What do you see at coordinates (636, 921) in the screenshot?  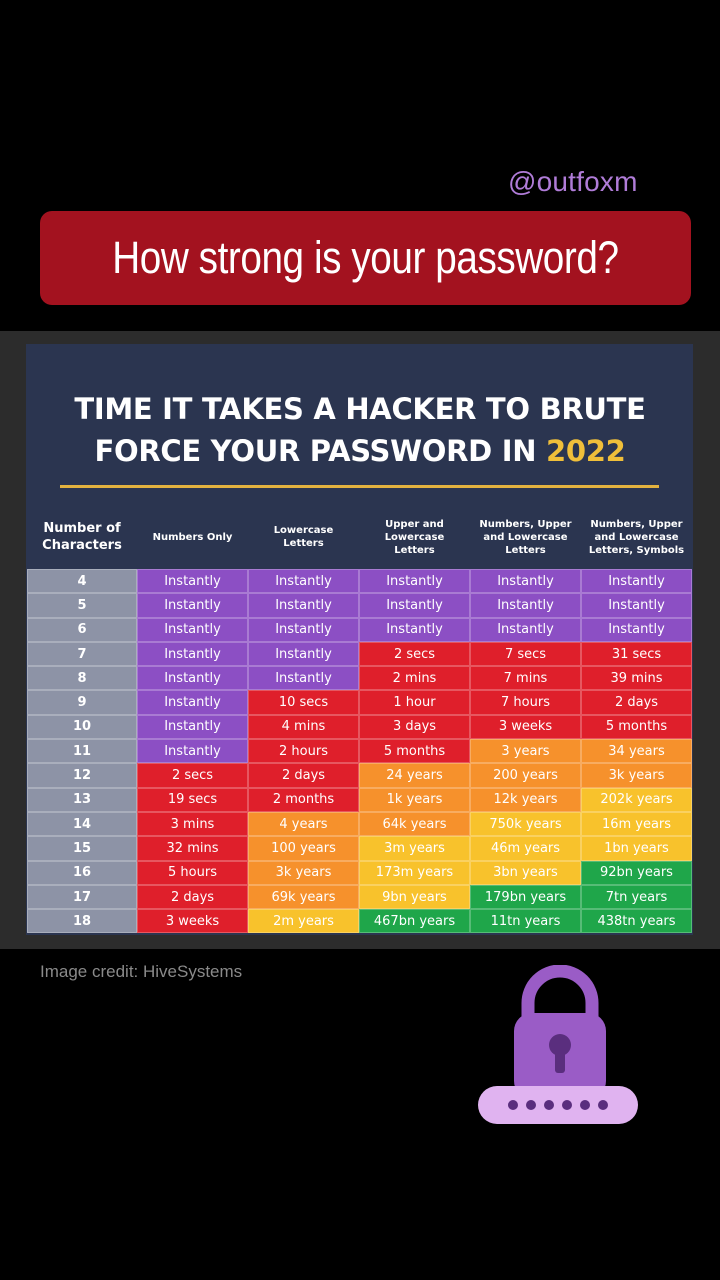 I see `table-cell: 438tn years` at bounding box center [636, 921].